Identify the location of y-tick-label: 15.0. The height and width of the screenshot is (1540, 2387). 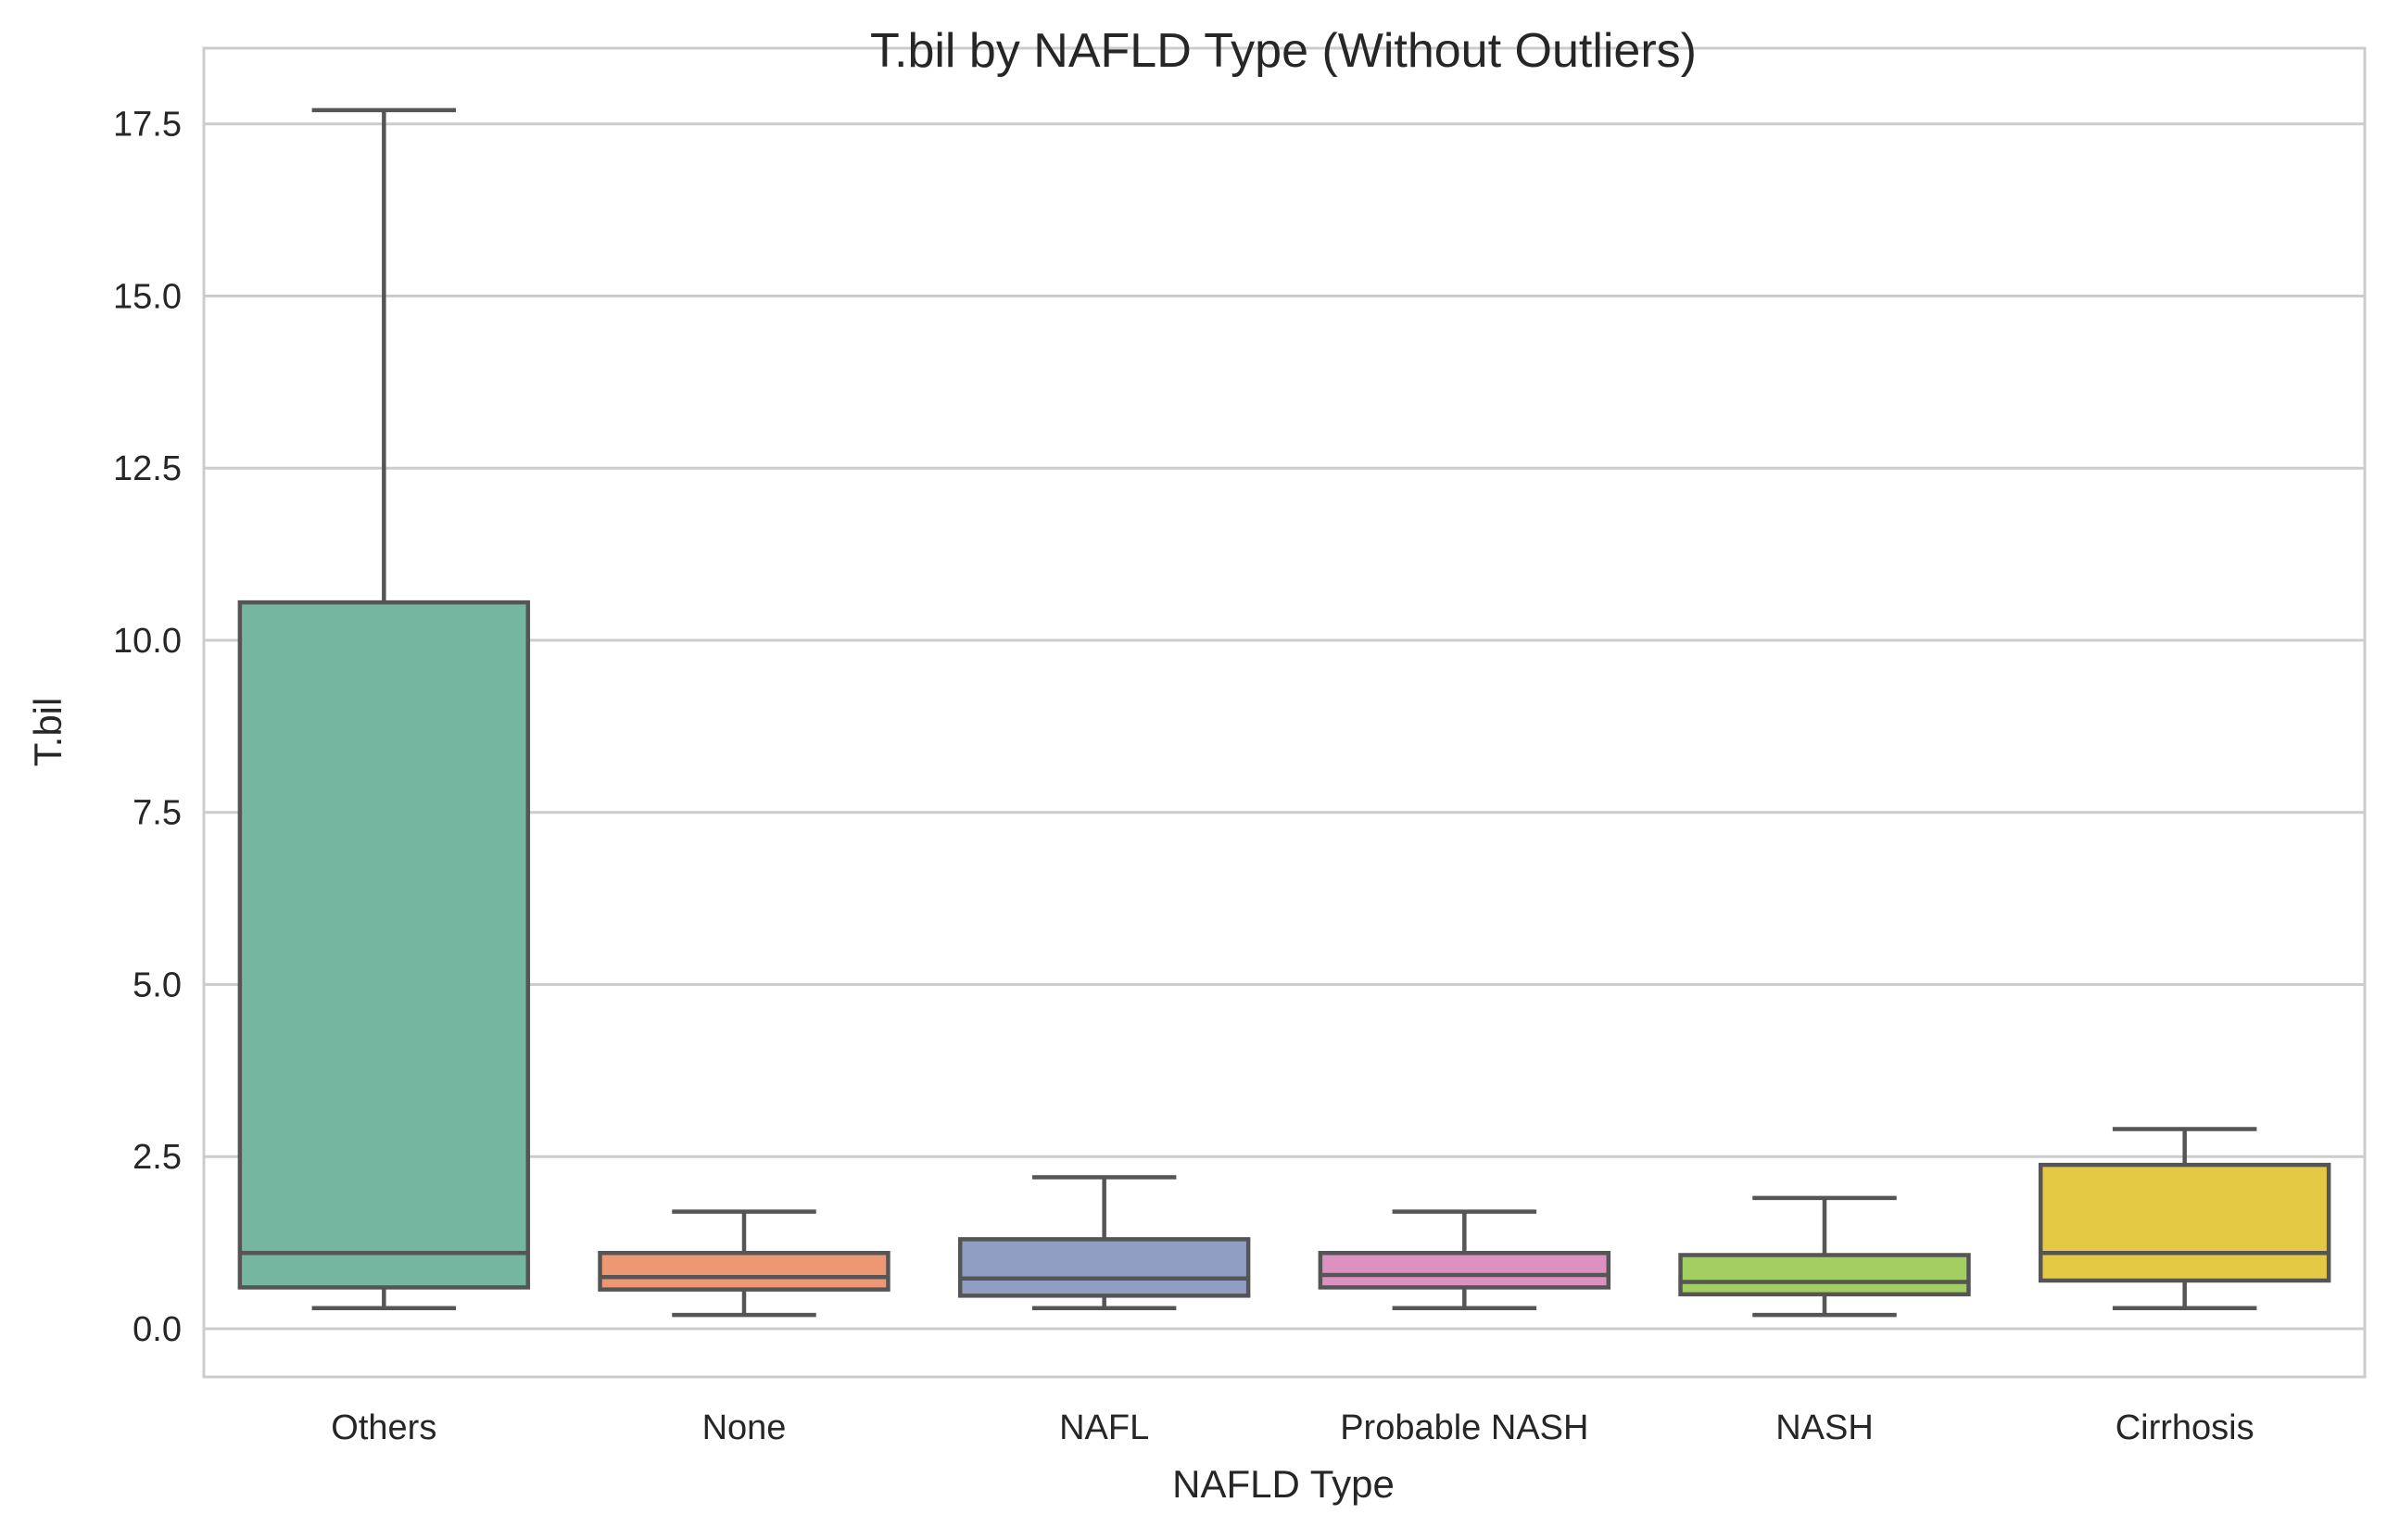
(147, 296).